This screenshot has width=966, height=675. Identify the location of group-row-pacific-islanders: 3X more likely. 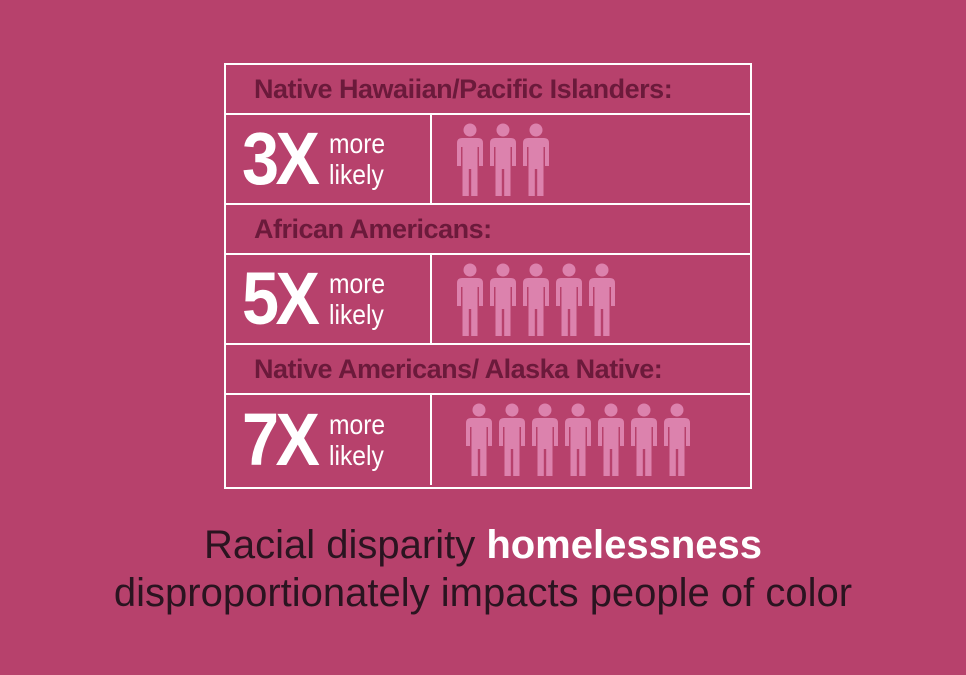
(488, 160).